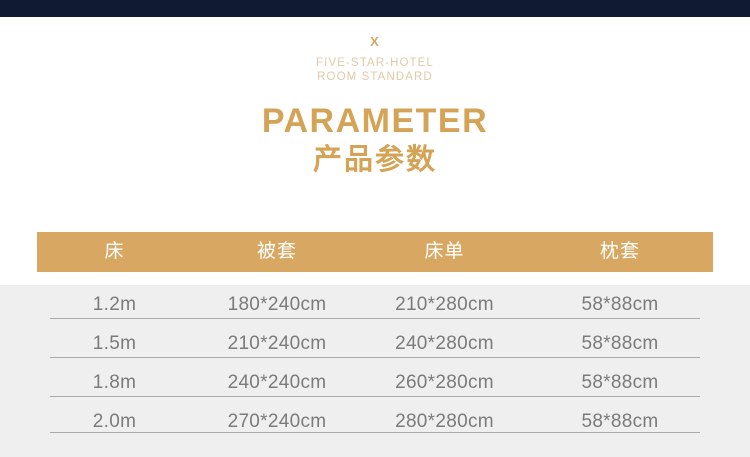  I want to click on table-cell-duvet-cover: 240*240cm, so click(277, 382).